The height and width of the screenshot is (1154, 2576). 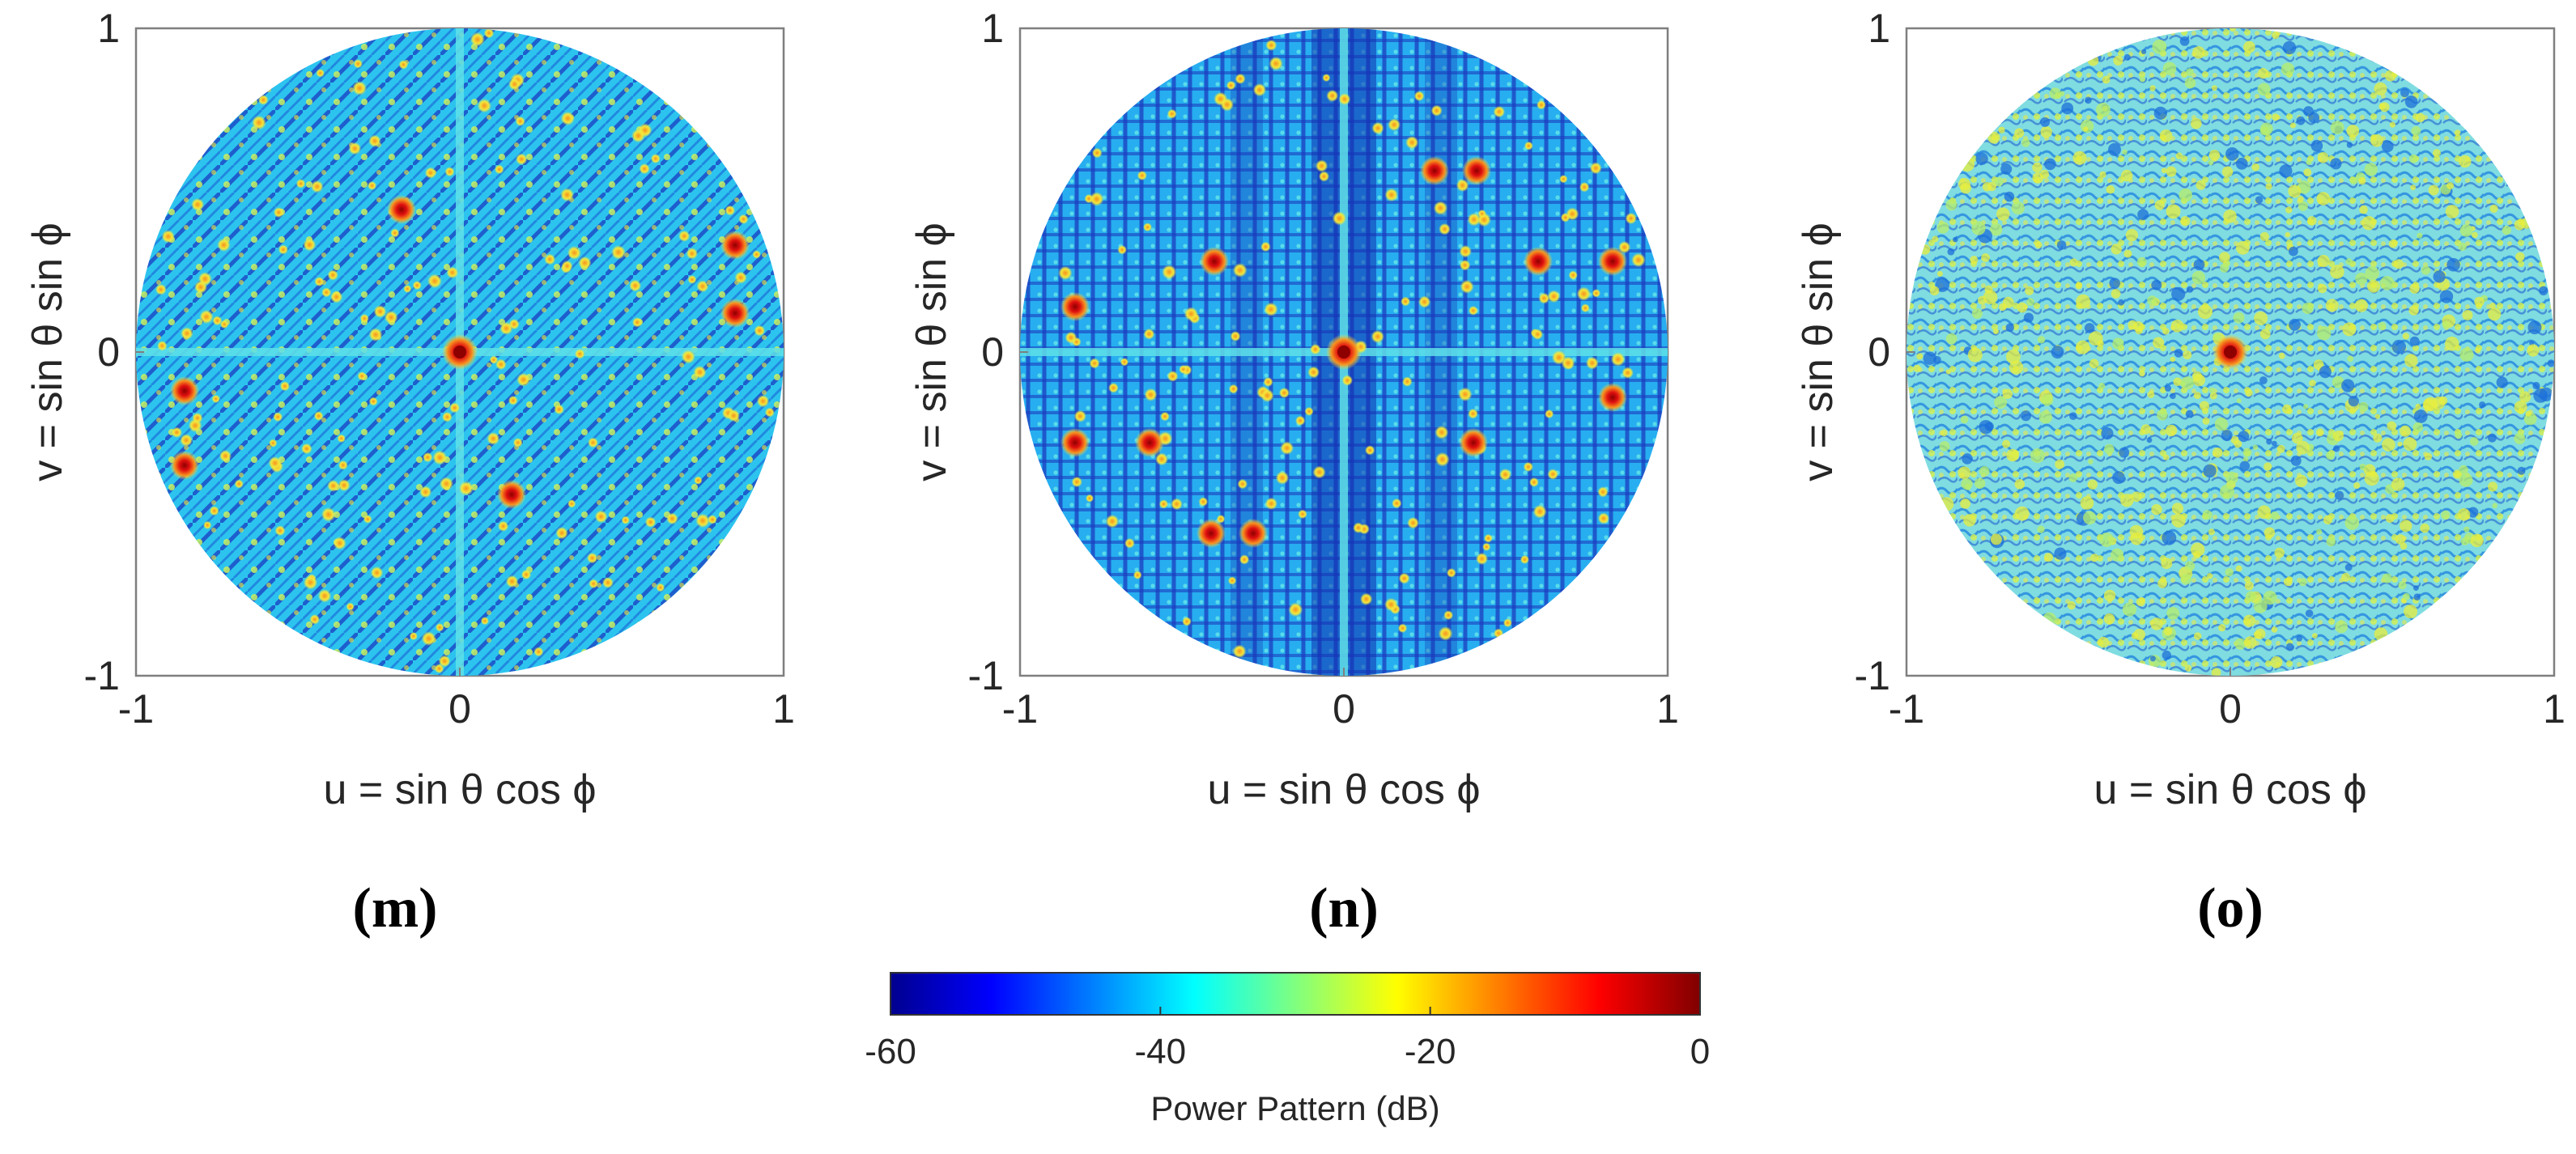 I want to click on y-tick-label: -1, so click(x=986, y=675).